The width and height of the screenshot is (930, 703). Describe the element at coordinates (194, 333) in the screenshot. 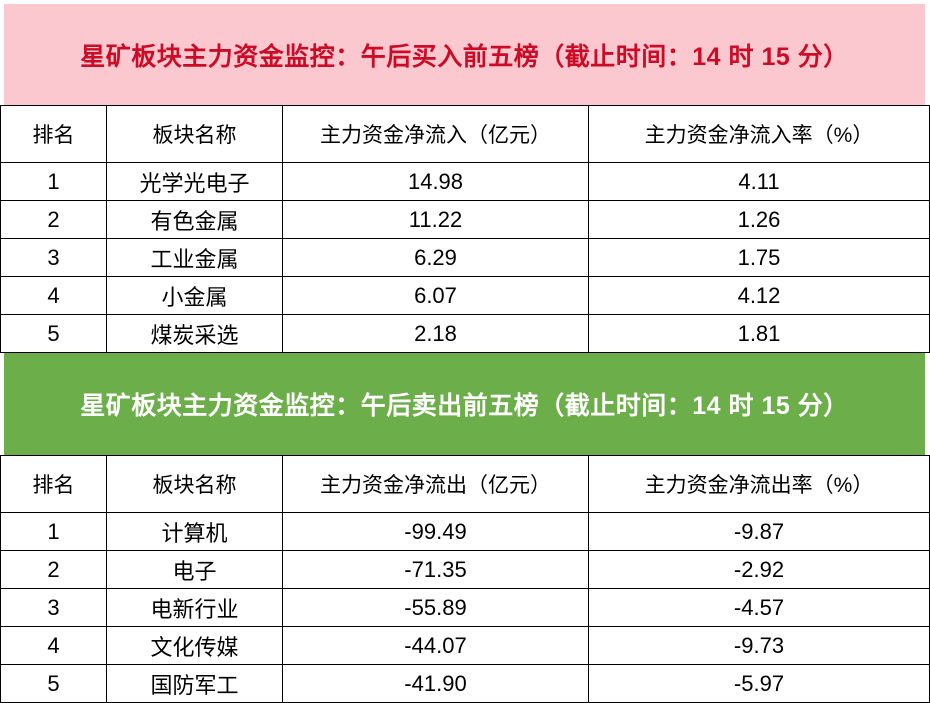

I see `buy-cell-sector: 煤炭采选` at that location.